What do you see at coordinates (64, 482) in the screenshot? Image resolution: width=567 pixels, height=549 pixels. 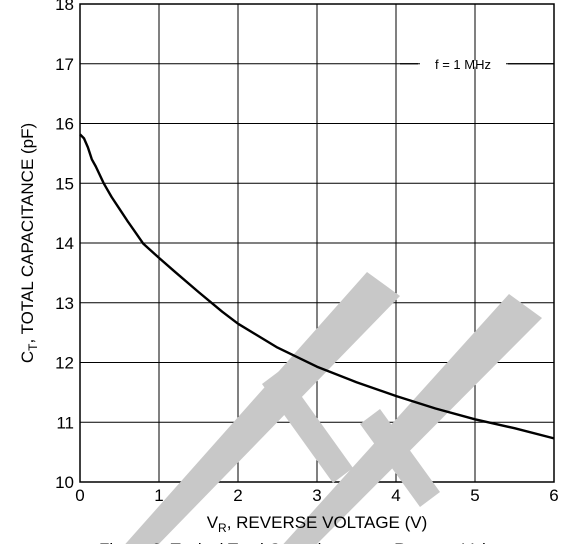 I see `y-tick-label: 10` at bounding box center [64, 482].